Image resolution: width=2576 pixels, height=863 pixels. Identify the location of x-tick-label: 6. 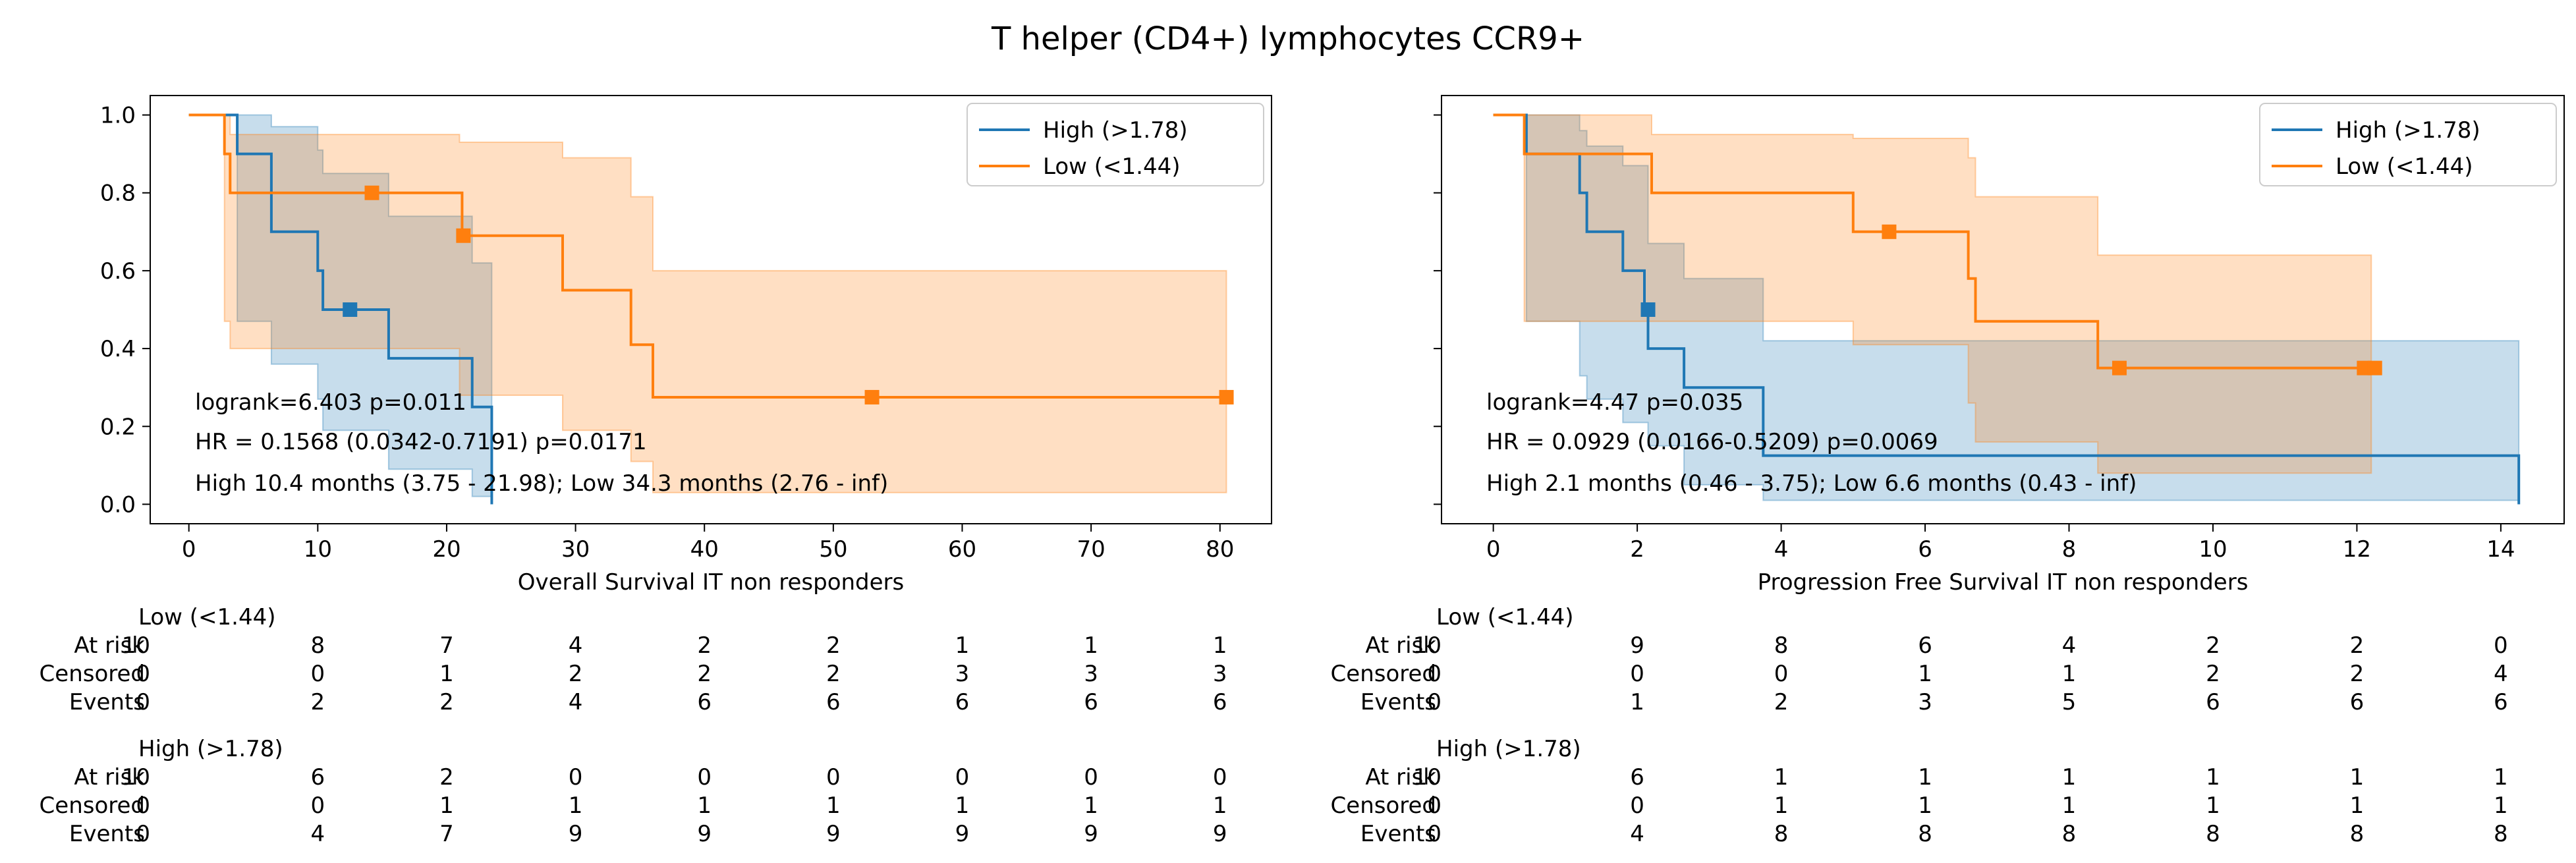
(1925, 549).